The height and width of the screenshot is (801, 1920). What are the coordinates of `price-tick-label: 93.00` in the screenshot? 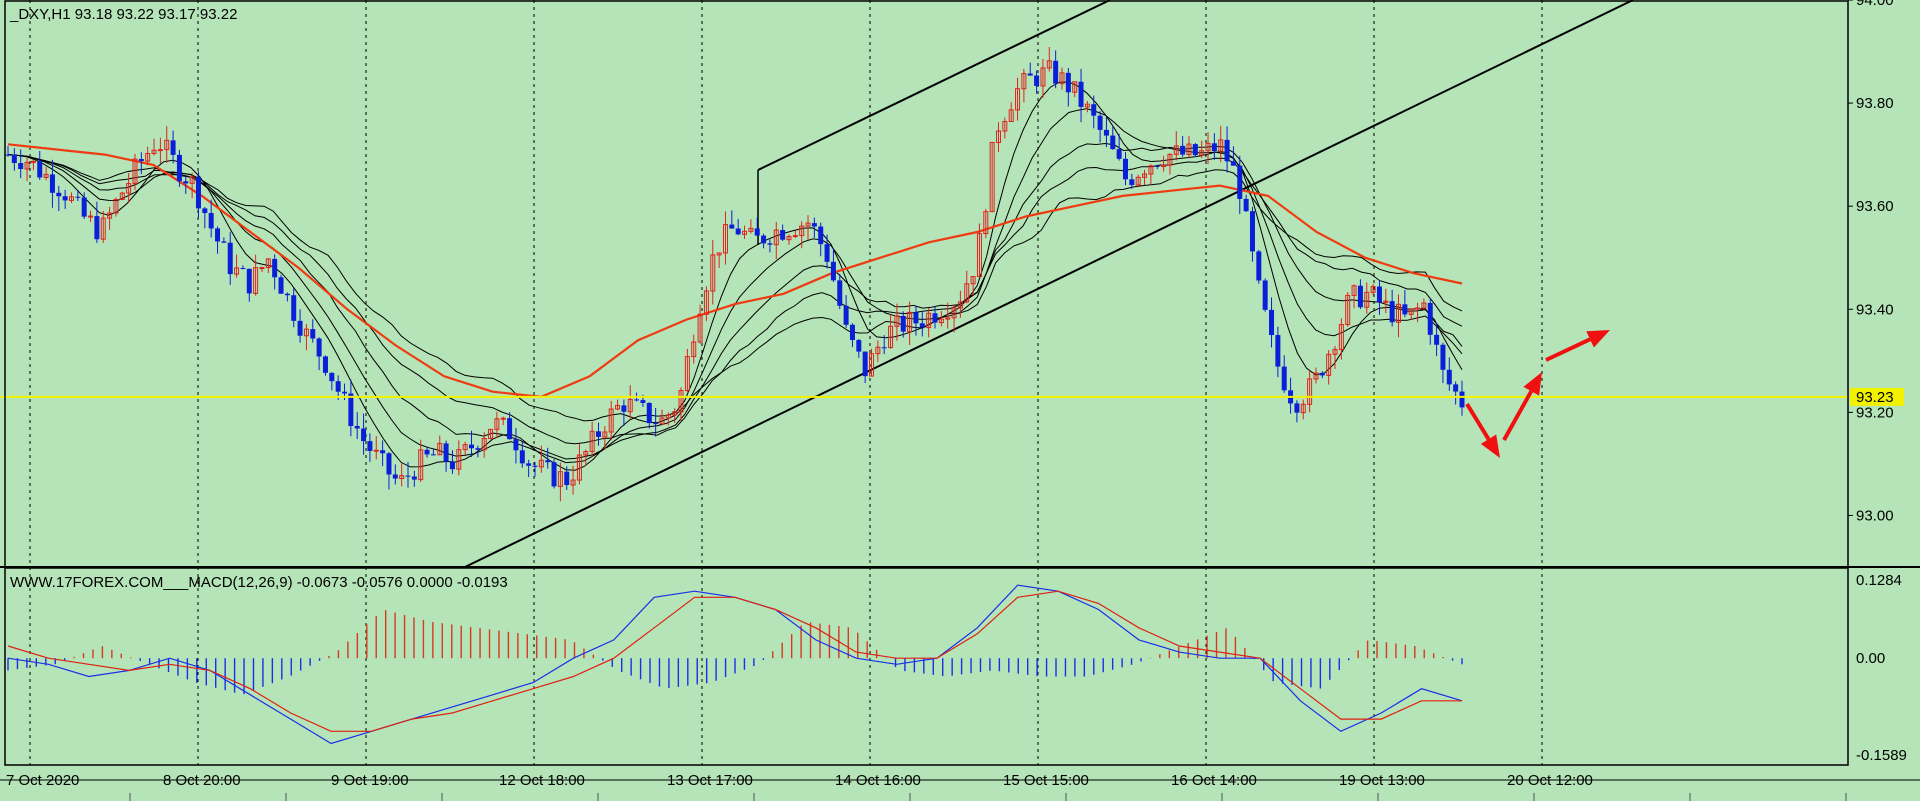 It's located at (1875, 515).